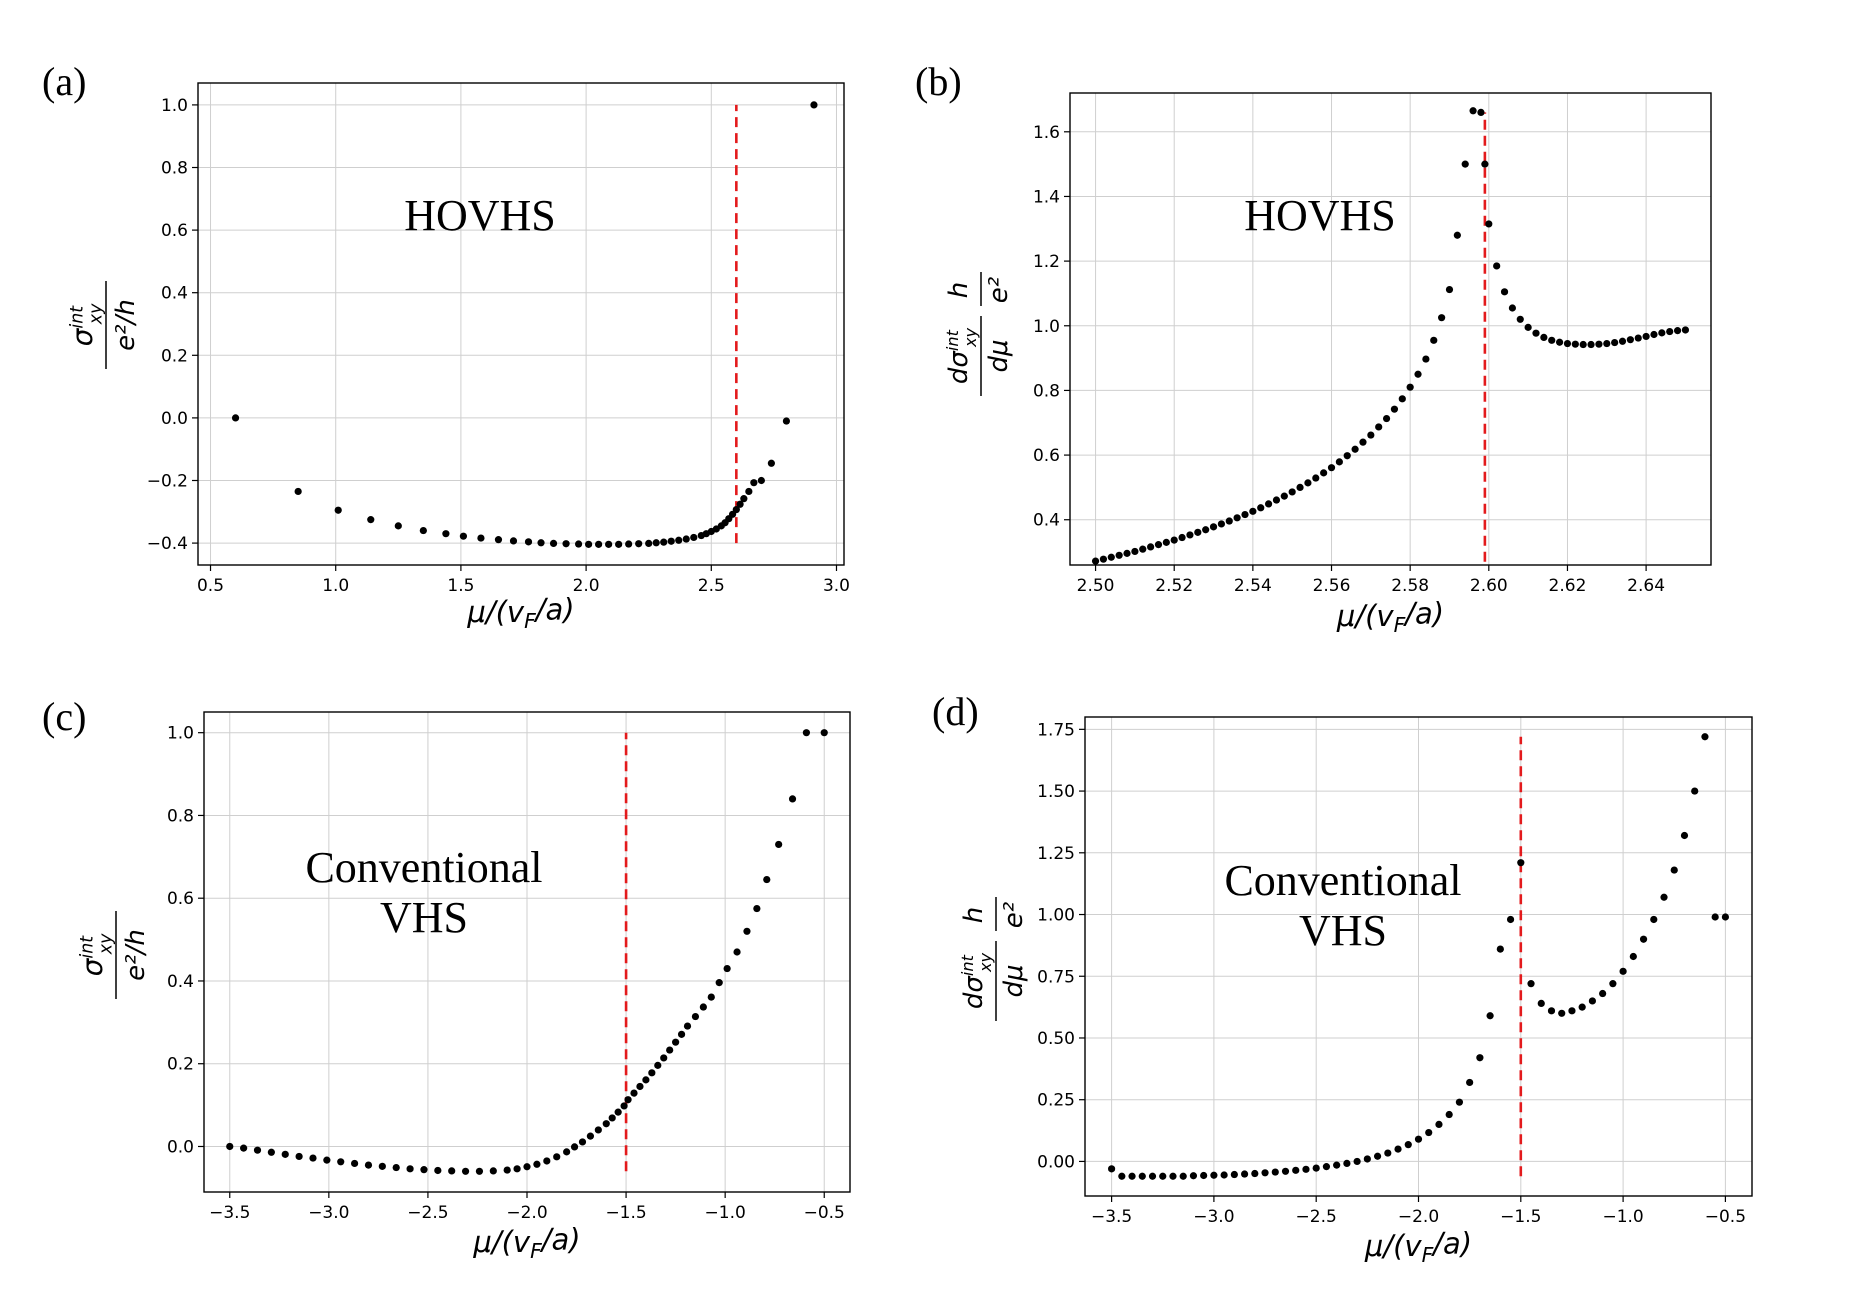 This screenshot has width=1852, height=1297. Describe the element at coordinates (1332, 586) in the screenshot. I see `x-tick-label: 2.56` at that location.